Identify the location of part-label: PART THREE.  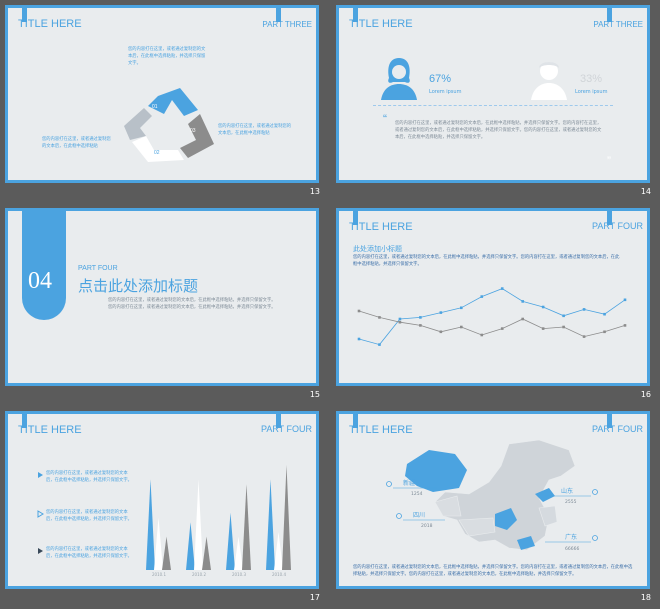
(287, 24).